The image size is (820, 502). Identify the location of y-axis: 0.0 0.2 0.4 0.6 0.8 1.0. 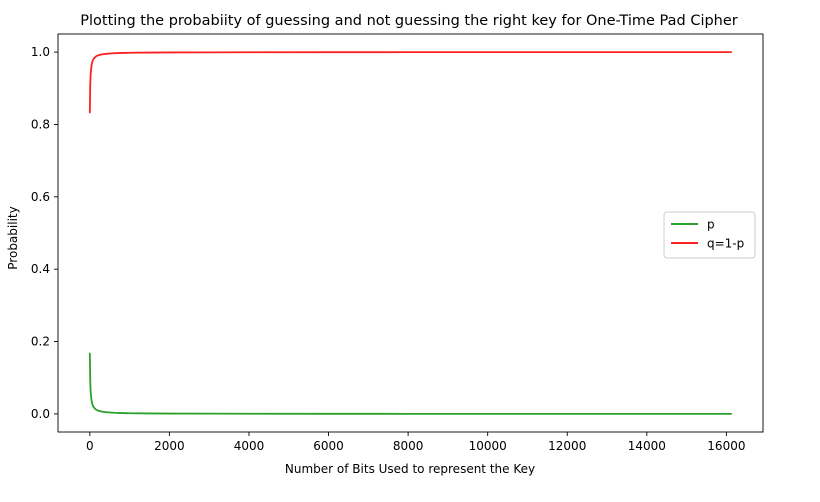
(44, 233).